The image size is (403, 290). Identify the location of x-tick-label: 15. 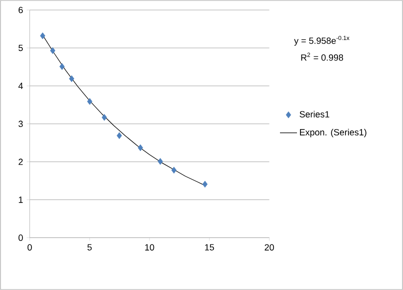
(209, 247).